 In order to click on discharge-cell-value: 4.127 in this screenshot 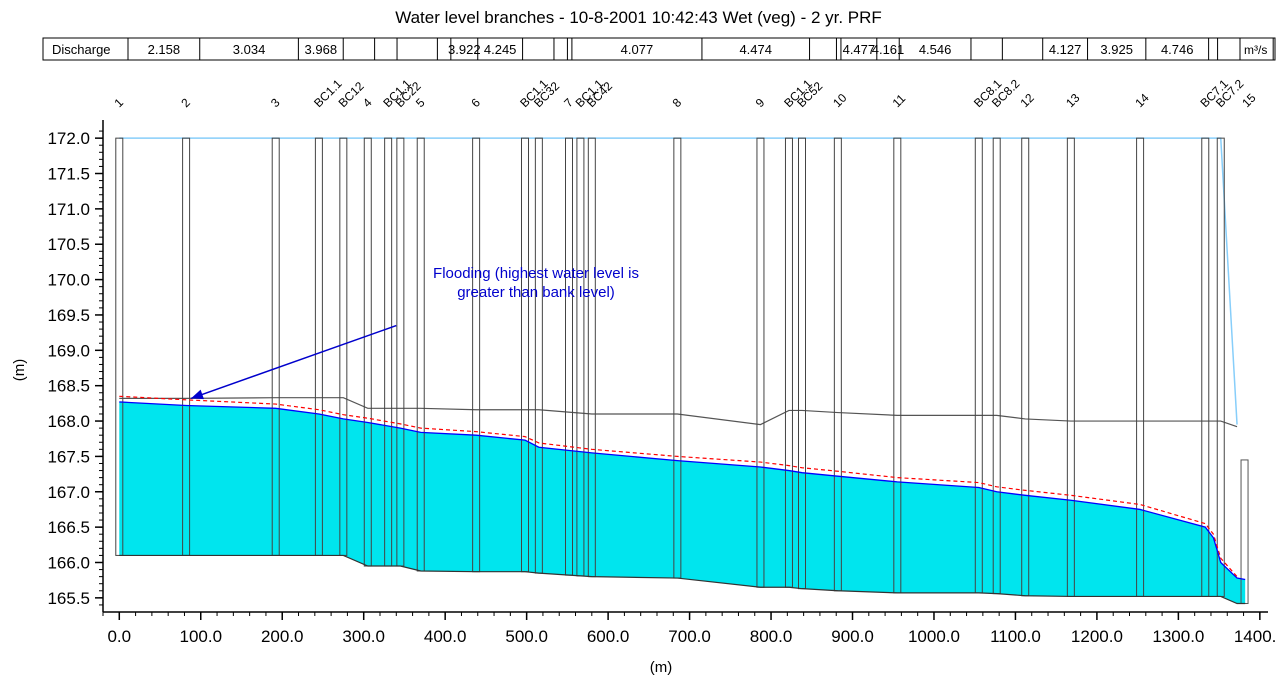, I will do `click(1065, 49)`.